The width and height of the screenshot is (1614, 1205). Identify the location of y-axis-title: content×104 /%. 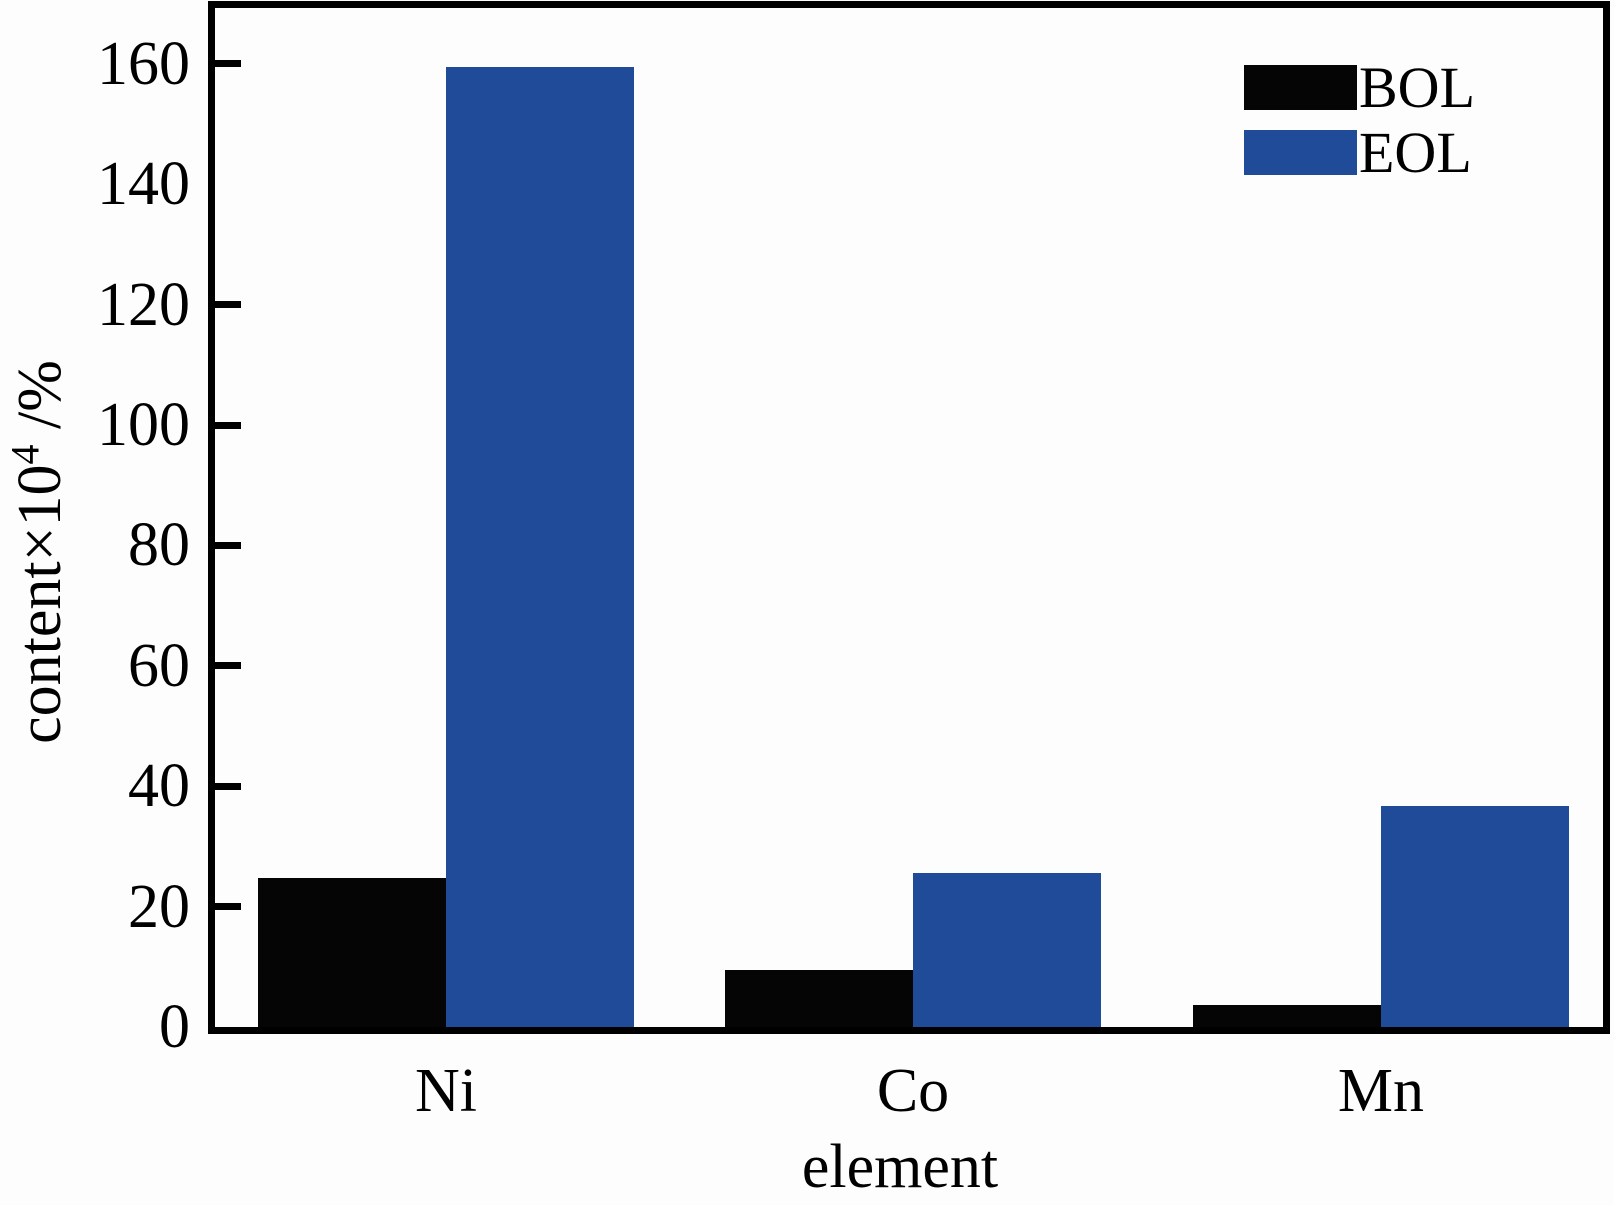
(38, 552).